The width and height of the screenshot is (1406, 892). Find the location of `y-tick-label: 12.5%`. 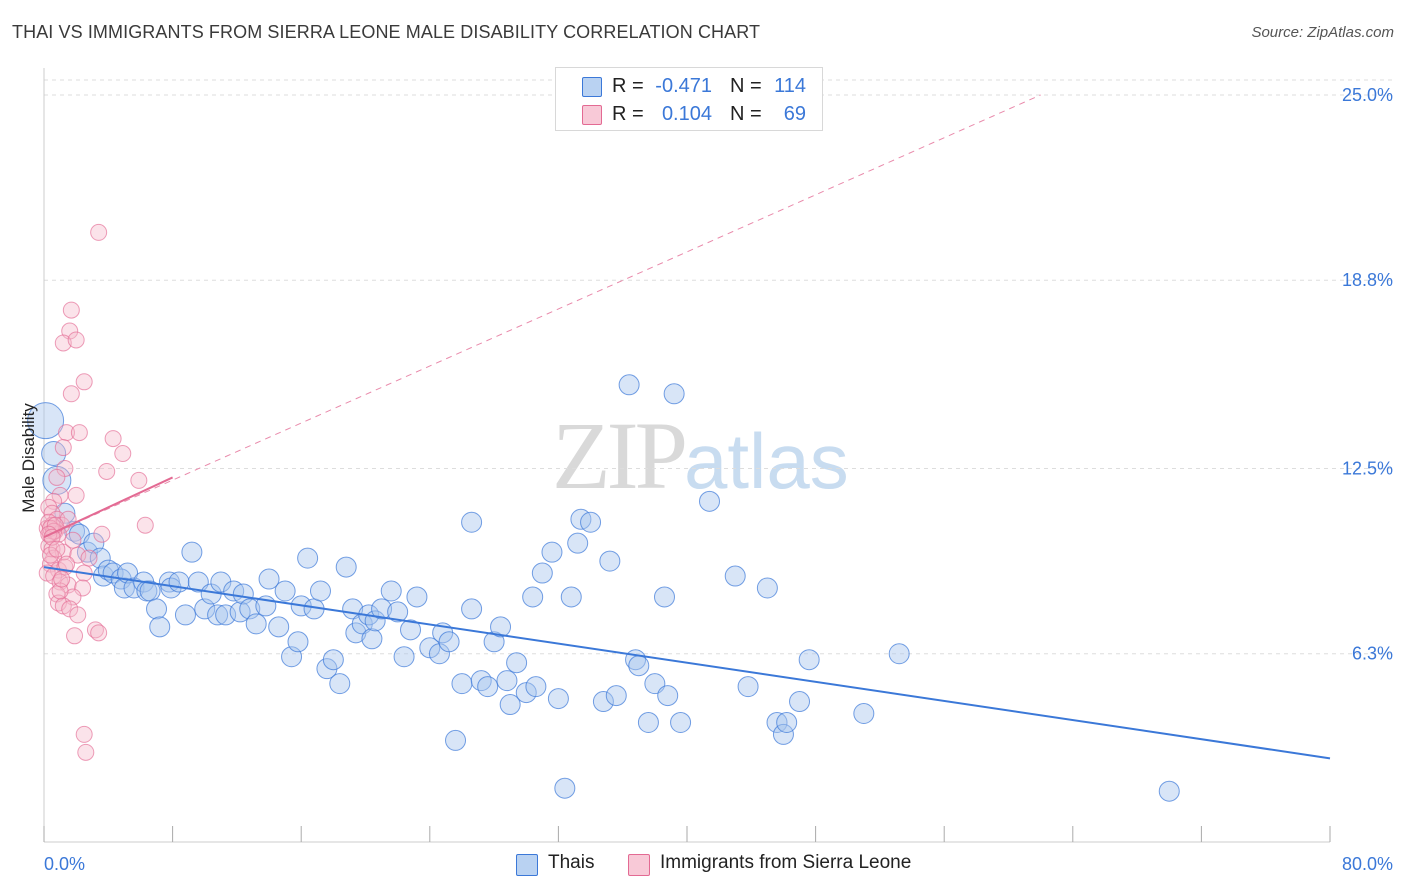

y-tick-label: 12.5% is located at coordinates (1367, 468).